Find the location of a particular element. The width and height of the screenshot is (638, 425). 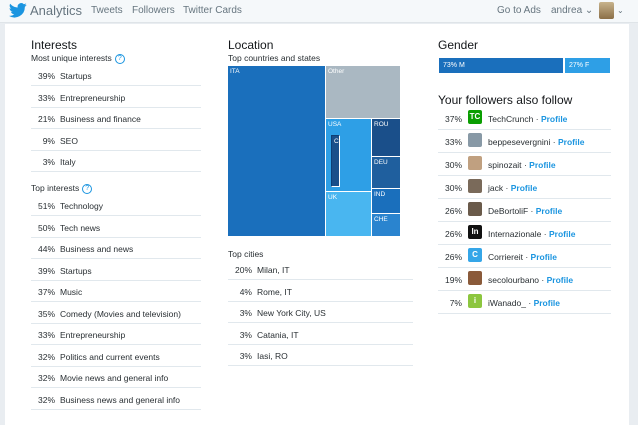

item-label: Tech news is located at coordinates (80, 227).